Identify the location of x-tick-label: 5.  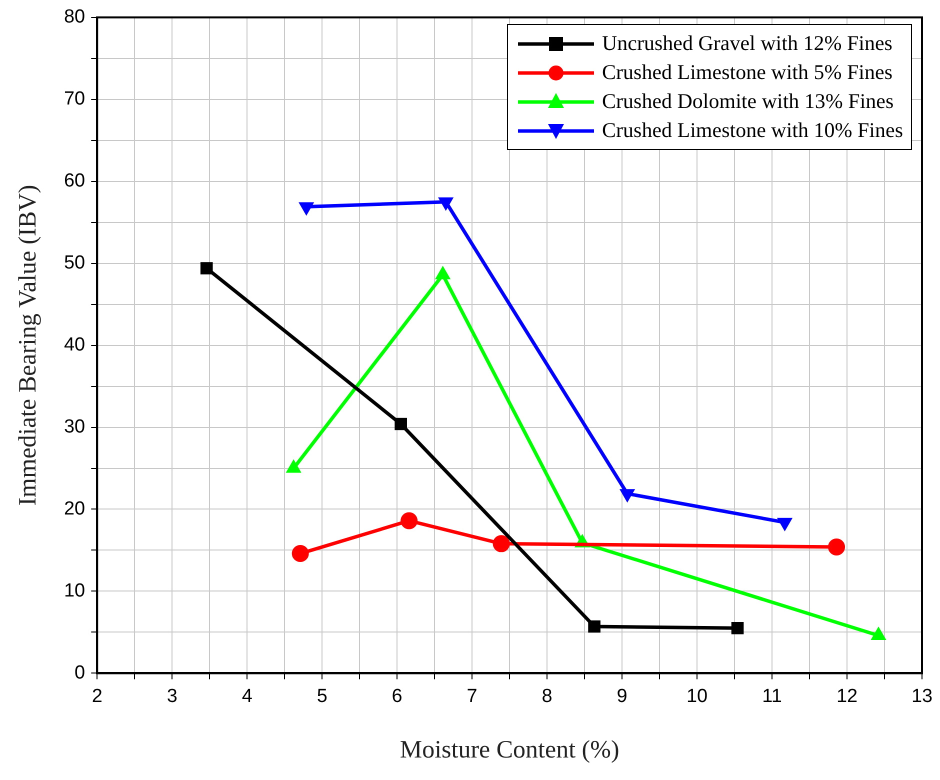
(322, 696).